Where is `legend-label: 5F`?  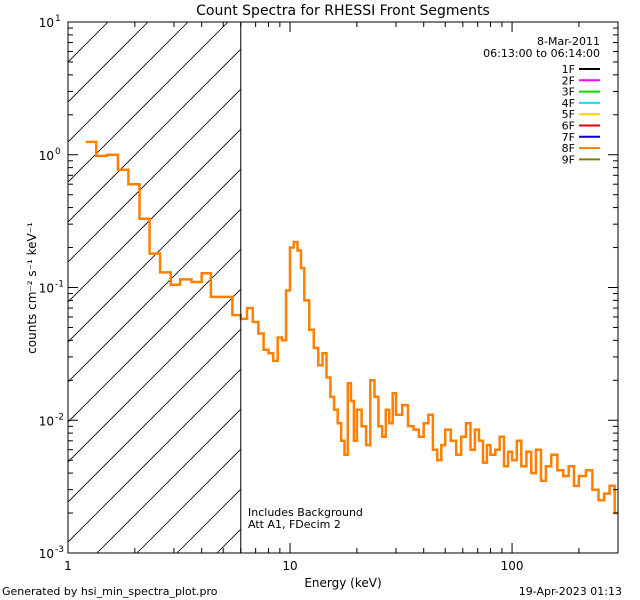
legend-label: 5F is located at coordinates (568, 114).